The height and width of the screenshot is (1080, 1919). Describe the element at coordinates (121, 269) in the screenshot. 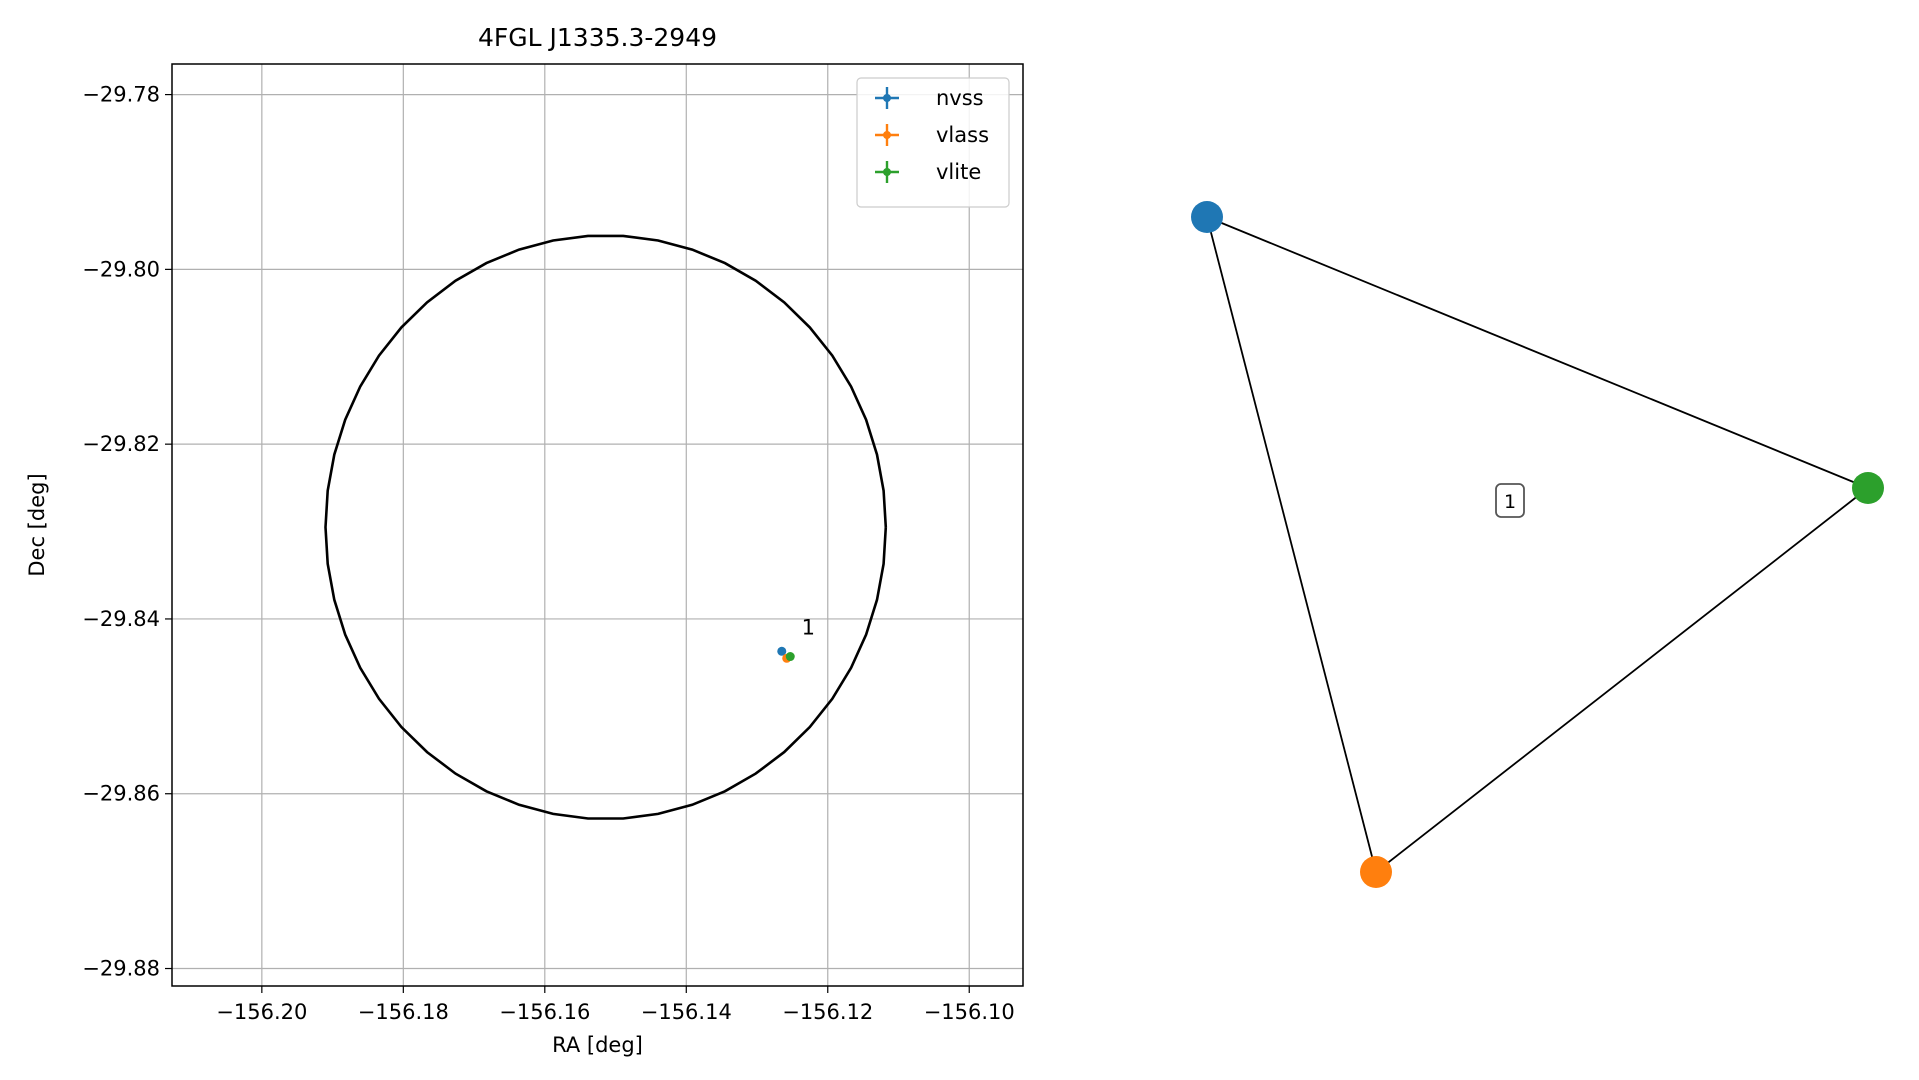

I see `y-tick-label: −29.80` at that location.